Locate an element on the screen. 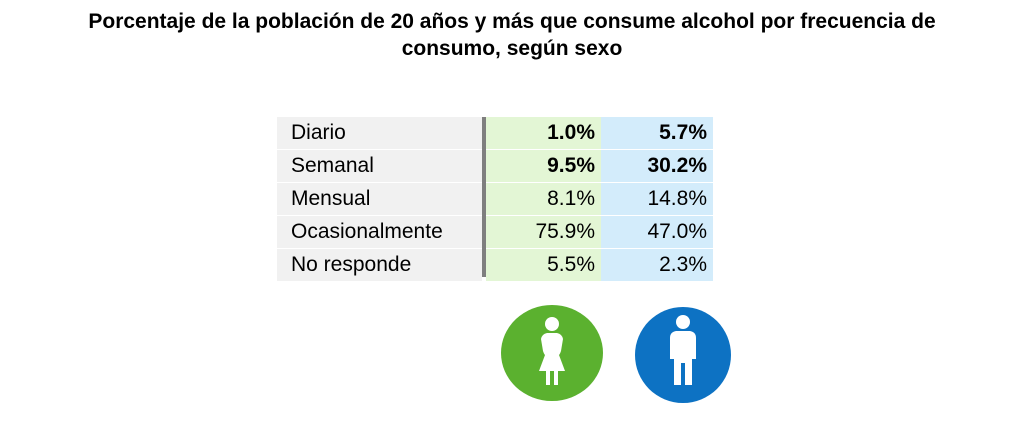  female-figure is located at coordinates (552, 353).